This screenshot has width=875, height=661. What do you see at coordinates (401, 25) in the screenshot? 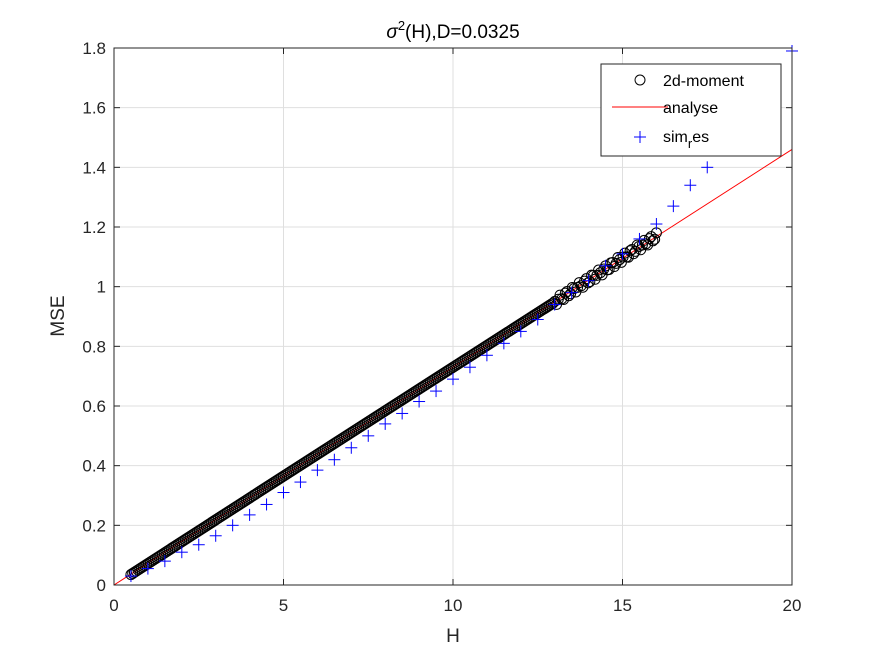
I see `title-superscript: 2` at bounding box center [401, 25].